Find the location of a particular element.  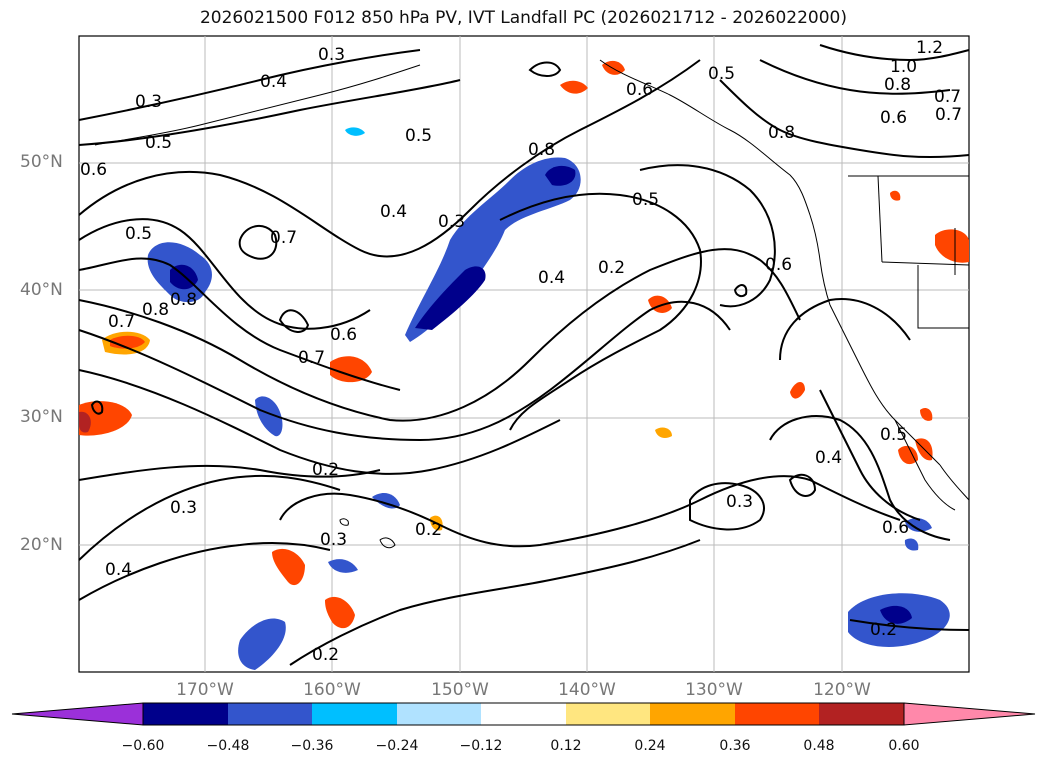

coast-aleutians is located at coordinates (257, 105).